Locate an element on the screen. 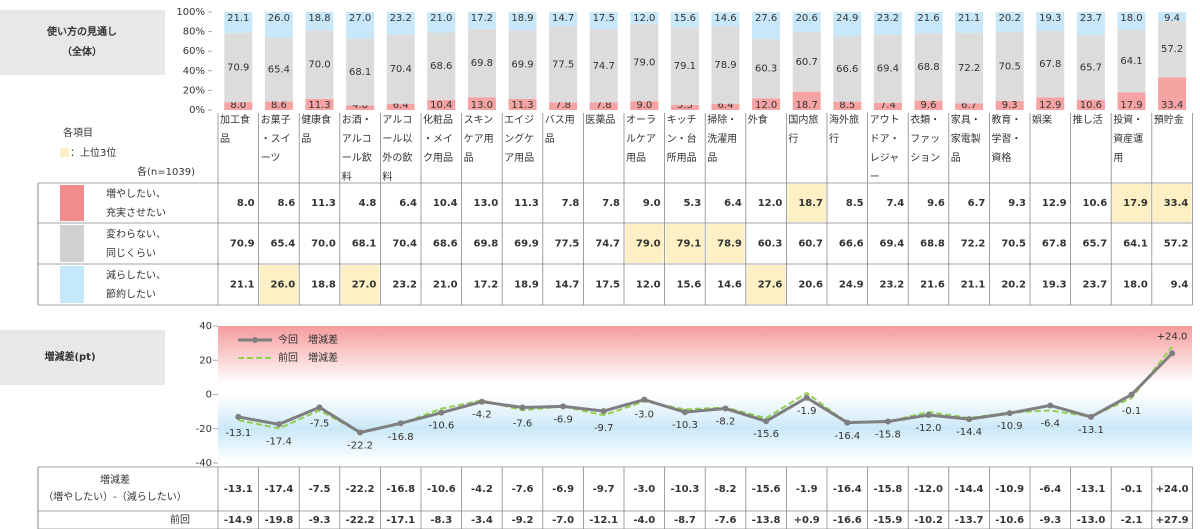 This screenshot has height=529, width=1200. data-label: 68.1 is located at coordinates (360, 72).